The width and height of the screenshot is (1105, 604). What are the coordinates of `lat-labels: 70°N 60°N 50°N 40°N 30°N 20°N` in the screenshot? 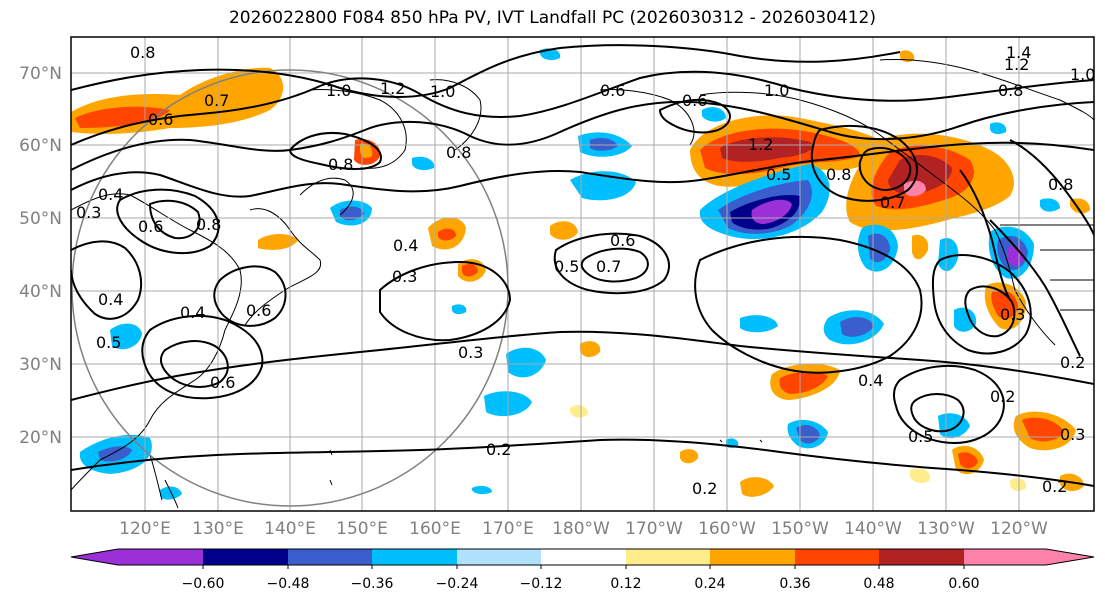 It's located at (40, 256).